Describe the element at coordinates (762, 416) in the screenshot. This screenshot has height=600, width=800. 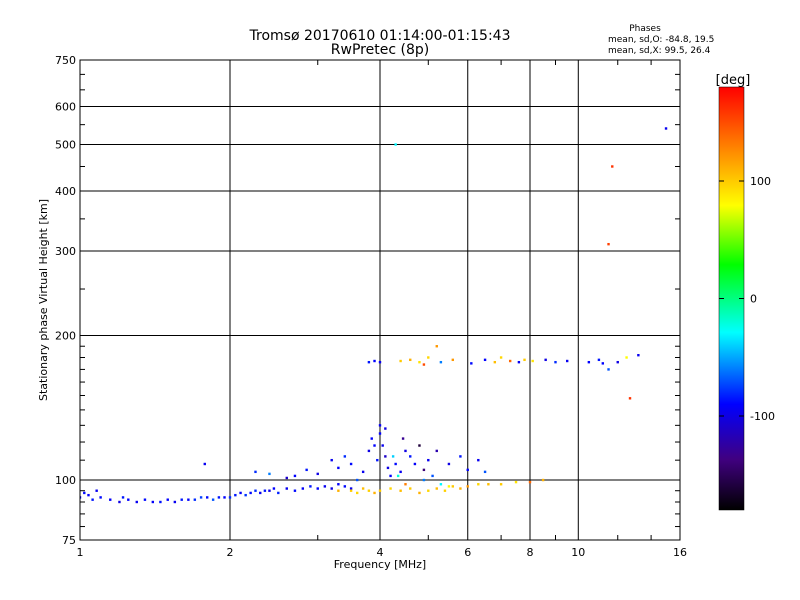
I see `colorbar-tick-label: -100` at that location.